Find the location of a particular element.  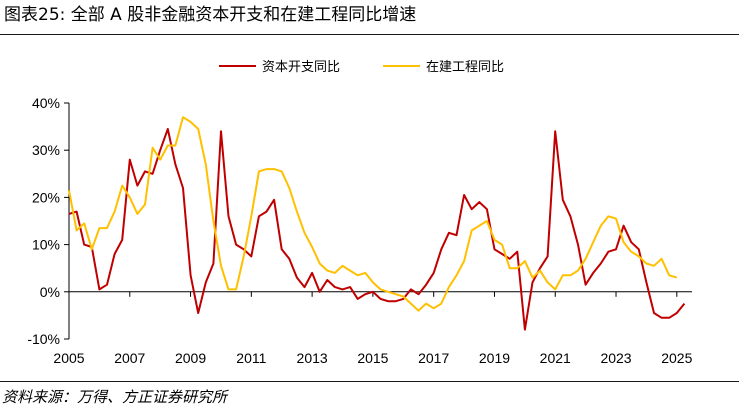

title-divider is located at coordinates (369, 34).